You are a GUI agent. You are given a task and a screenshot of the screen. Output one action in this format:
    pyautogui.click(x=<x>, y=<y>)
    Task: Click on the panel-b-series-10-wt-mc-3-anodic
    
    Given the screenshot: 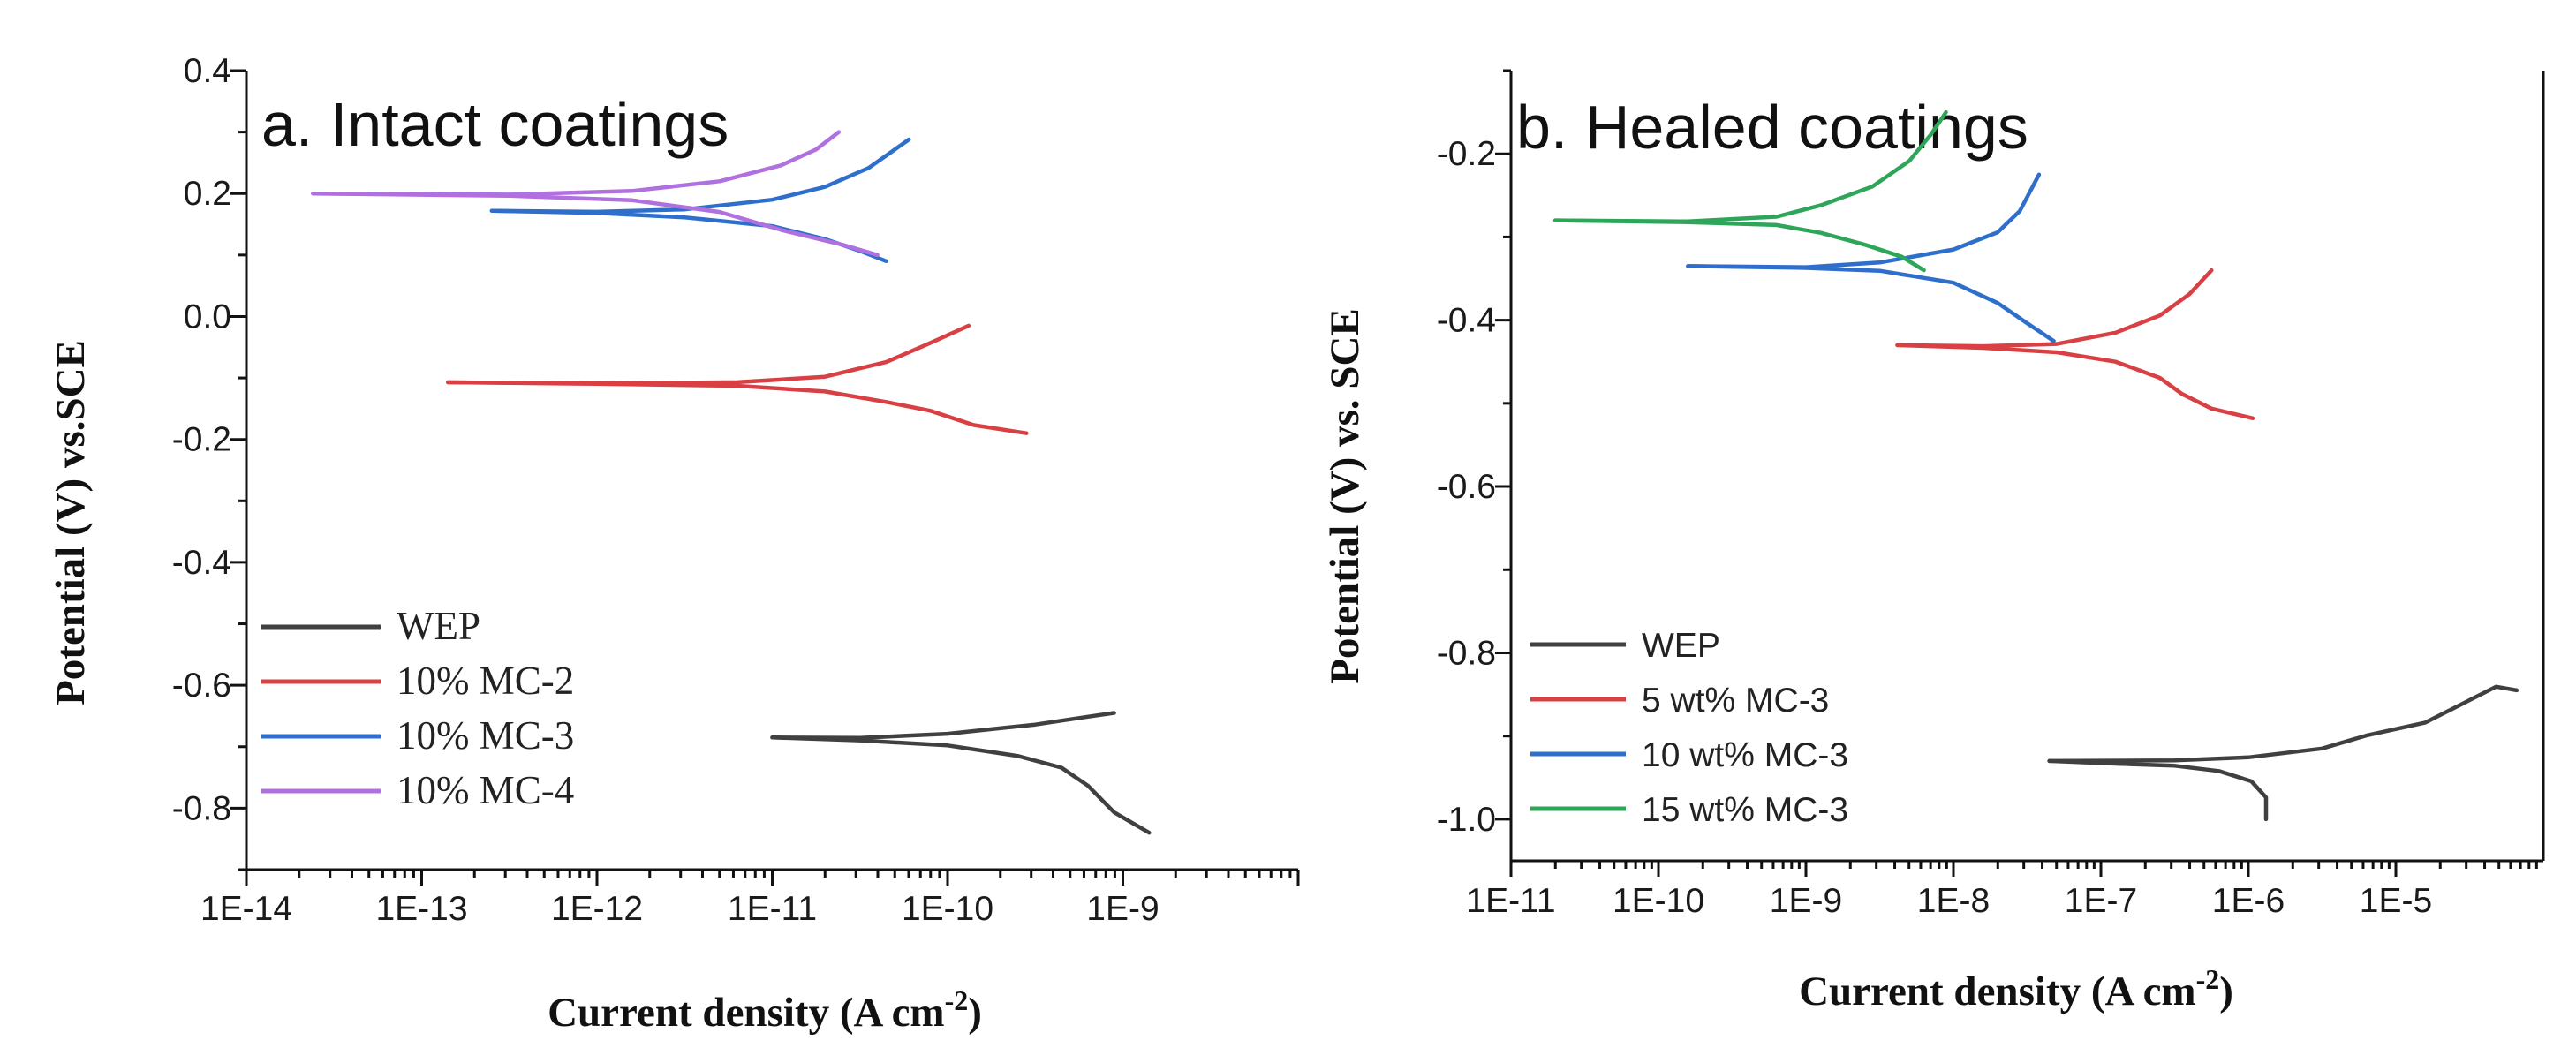 What is the action you would take?
    pyautogui.click(x=1864, y=221)
    